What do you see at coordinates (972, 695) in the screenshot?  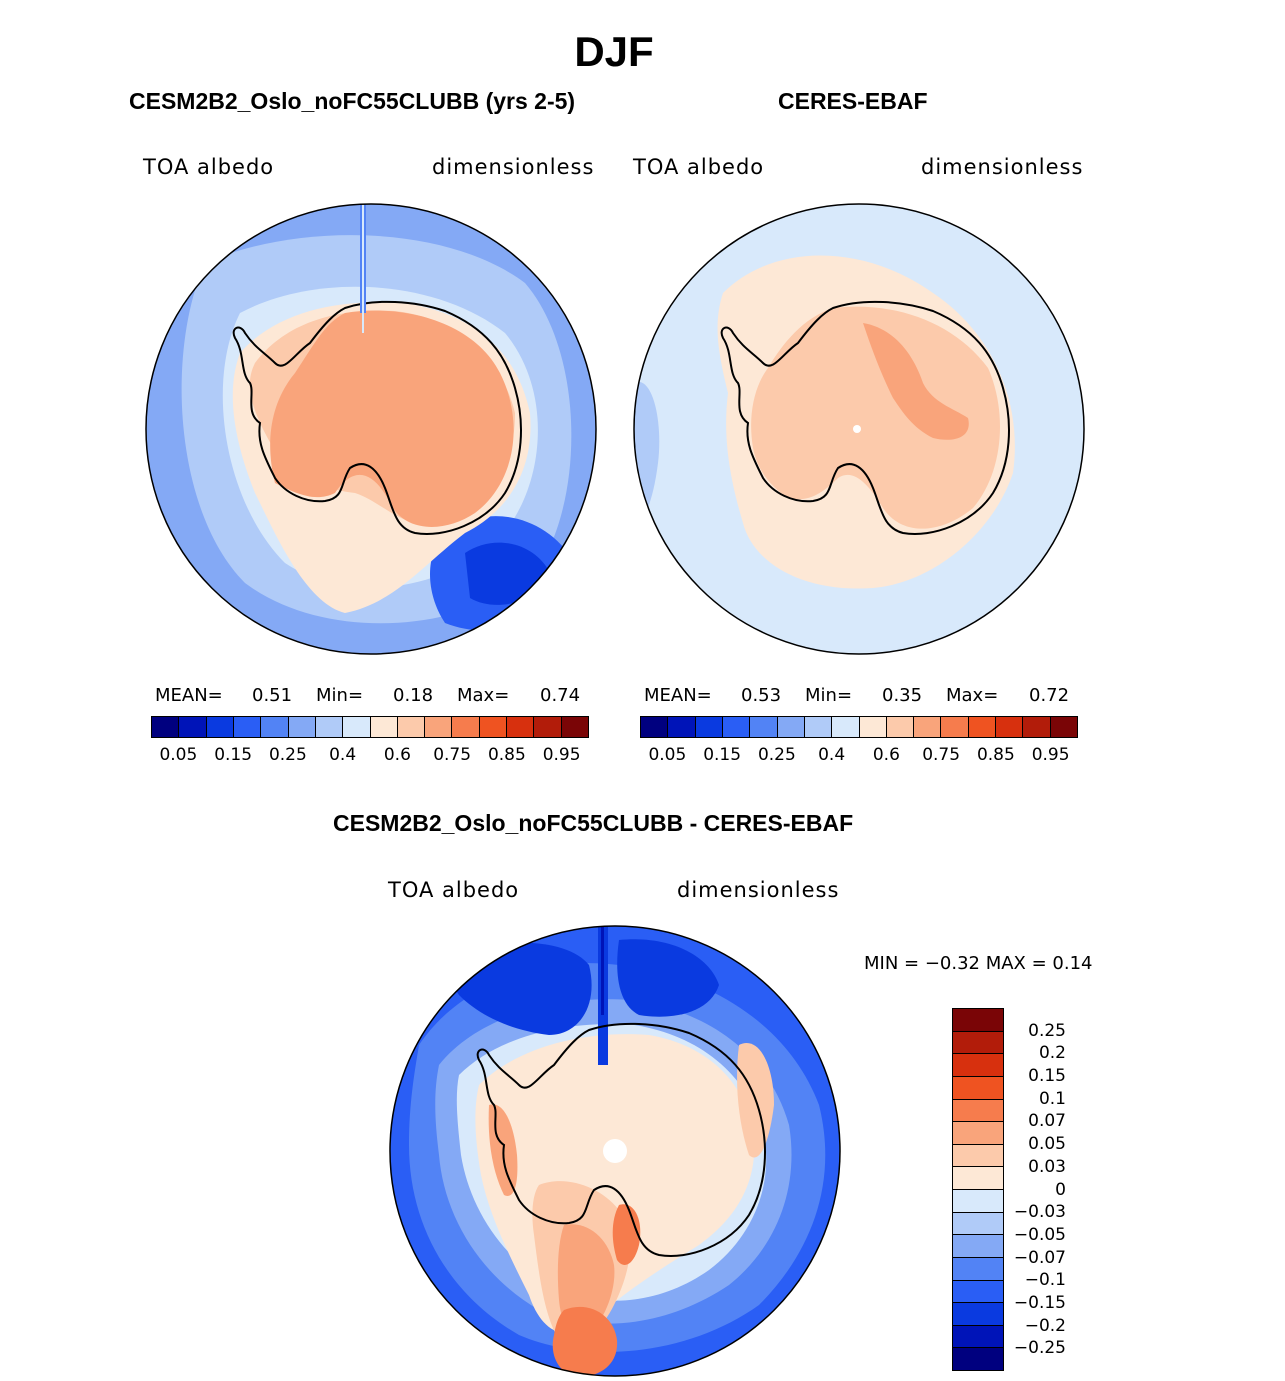 I see `panel-2-max-label: Max=` at bounding box center [972, 695].